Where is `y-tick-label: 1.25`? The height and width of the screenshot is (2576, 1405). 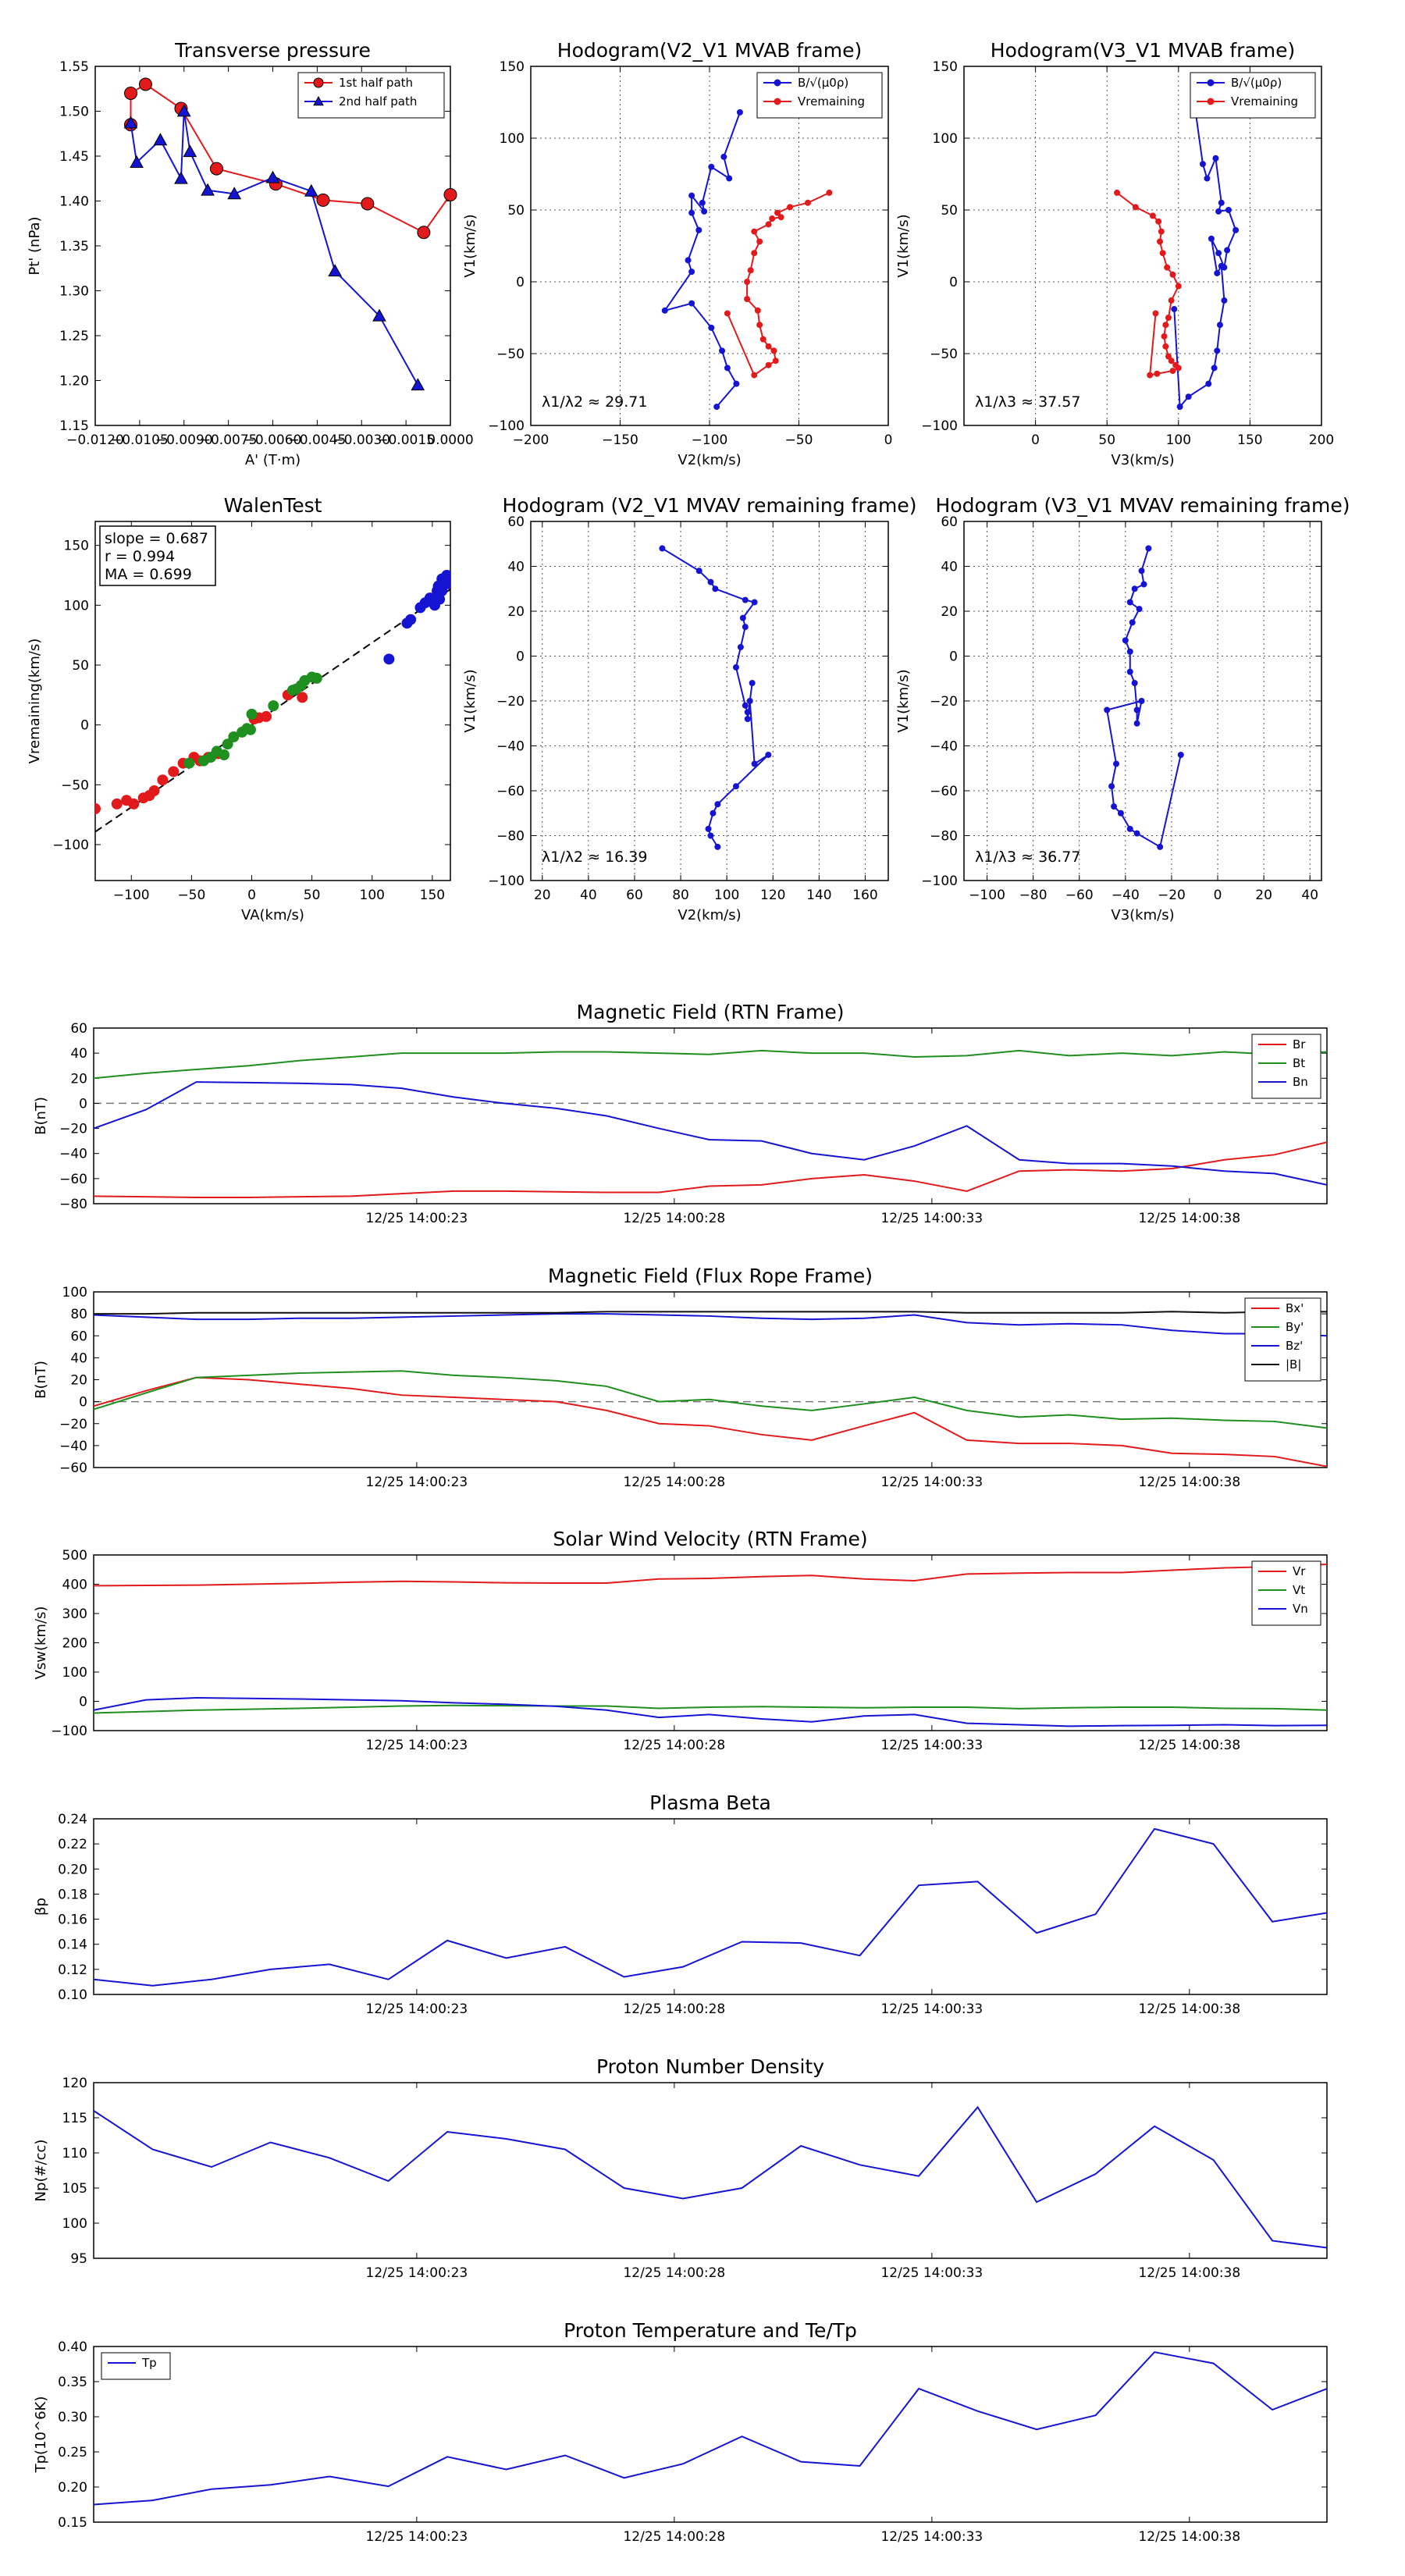
y-tick-label: 1.25 is located at coordinates (74, 336).